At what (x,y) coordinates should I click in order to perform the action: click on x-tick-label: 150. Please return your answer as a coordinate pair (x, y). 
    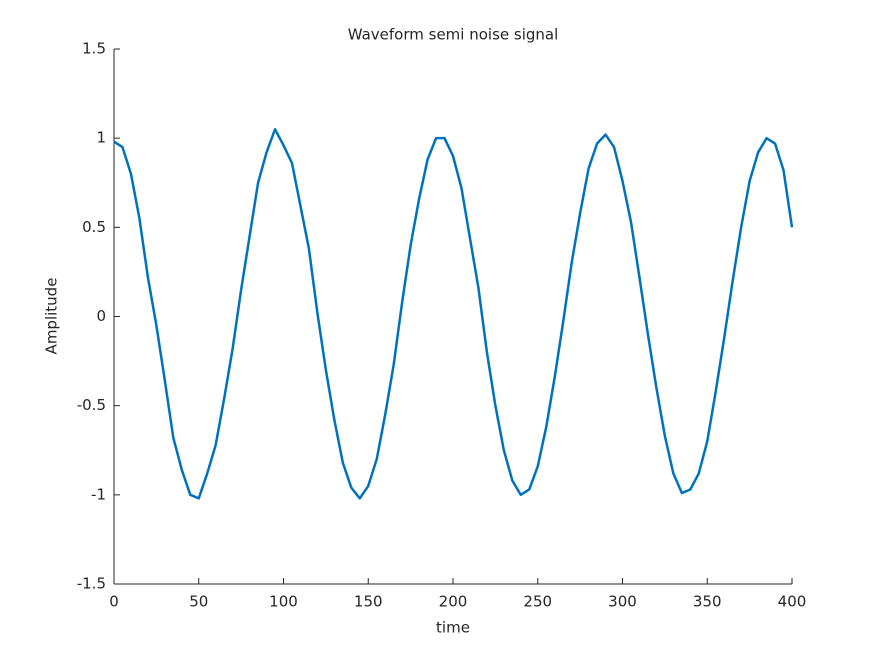
    Looking at the image, I should click on (368, 602).